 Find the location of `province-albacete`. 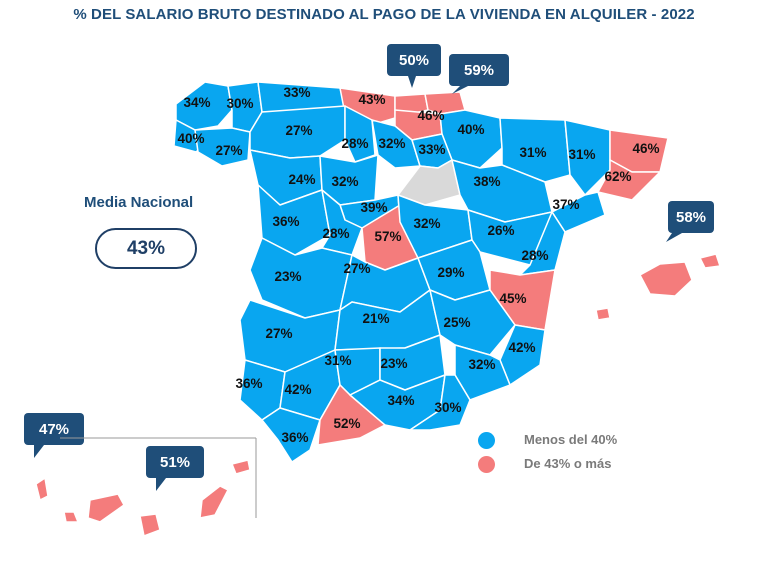

province-albacete is located at coordinates (472, 322).